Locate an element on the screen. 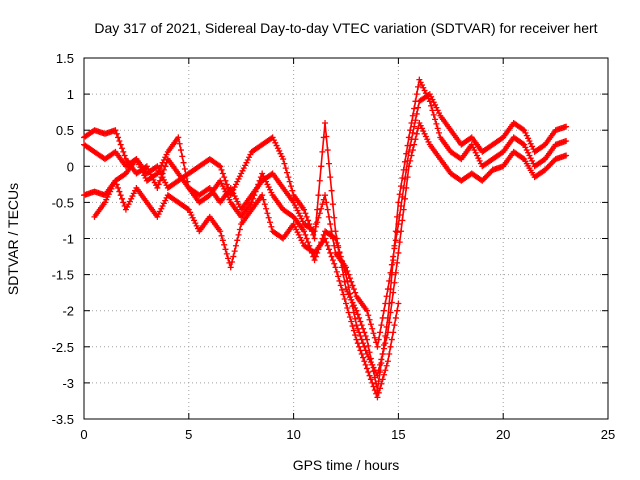 The height and width of the screenshot is (480, 640). y-tick-label: 1 is located at coordinates (70, 94).